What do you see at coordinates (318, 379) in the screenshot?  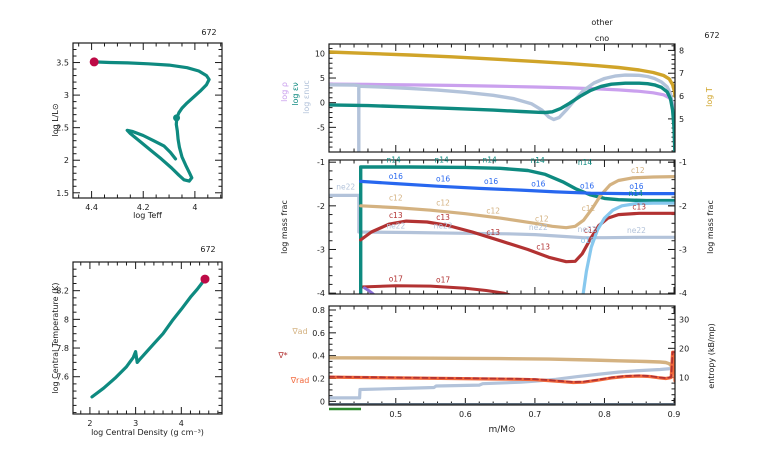 I see `y-tick-label: 0.2` at bounding box center [318, 379].